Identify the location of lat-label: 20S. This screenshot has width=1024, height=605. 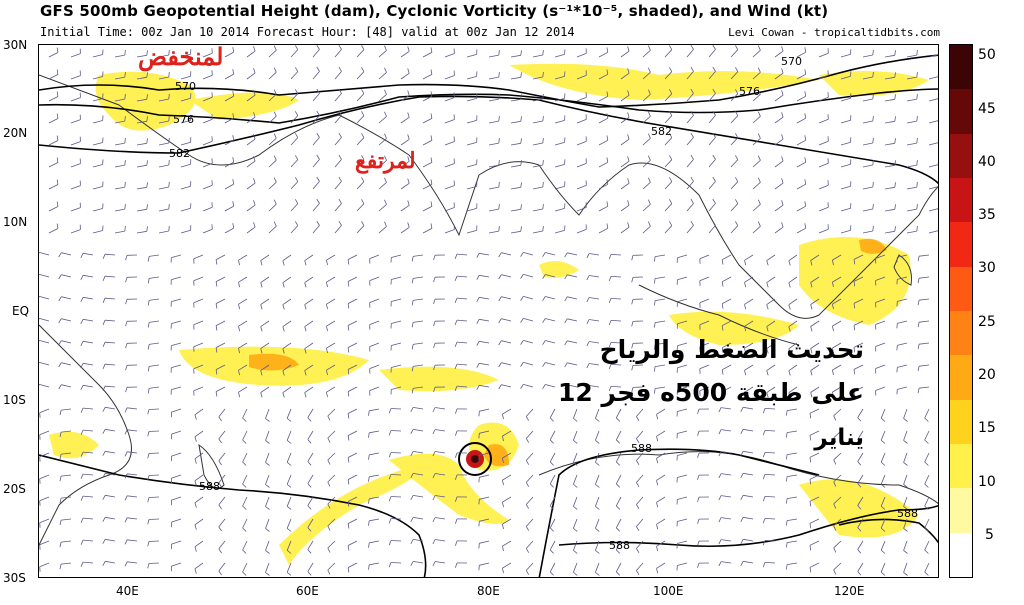
(14, 489).